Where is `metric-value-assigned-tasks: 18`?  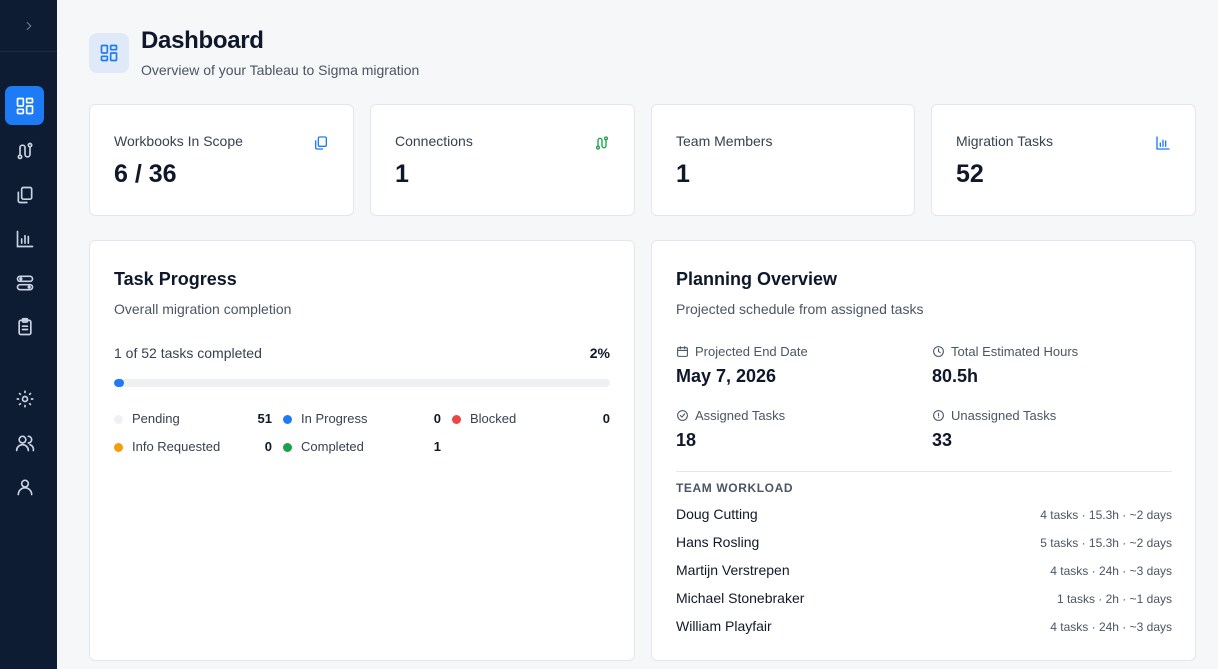 metric-value-assigned-tasks: 18 is located at coordinates (686, 440).